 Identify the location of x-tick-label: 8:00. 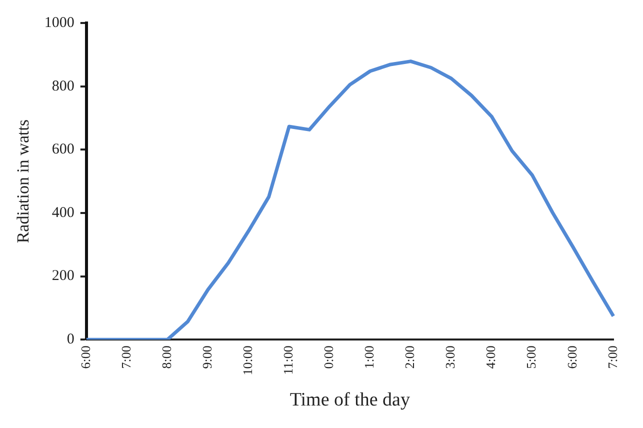
(166, 357).